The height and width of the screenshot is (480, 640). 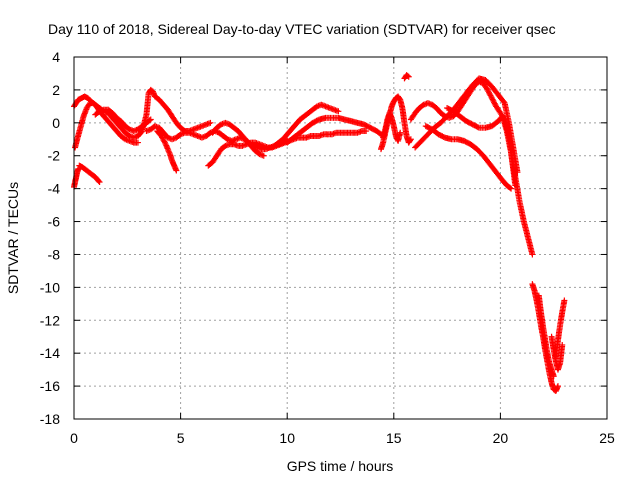 What do you see at coordinates (74, 438) in the screenshot?
I see `x-tick-label: 0` at bounding box center [74, 438].